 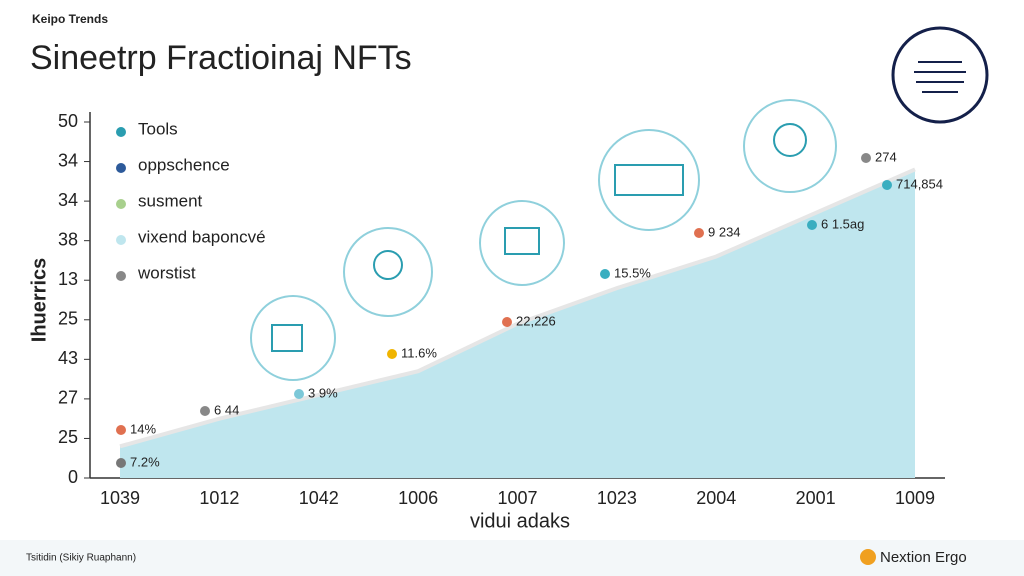 I want to click on footer-bar, so click(x=512, y=558).